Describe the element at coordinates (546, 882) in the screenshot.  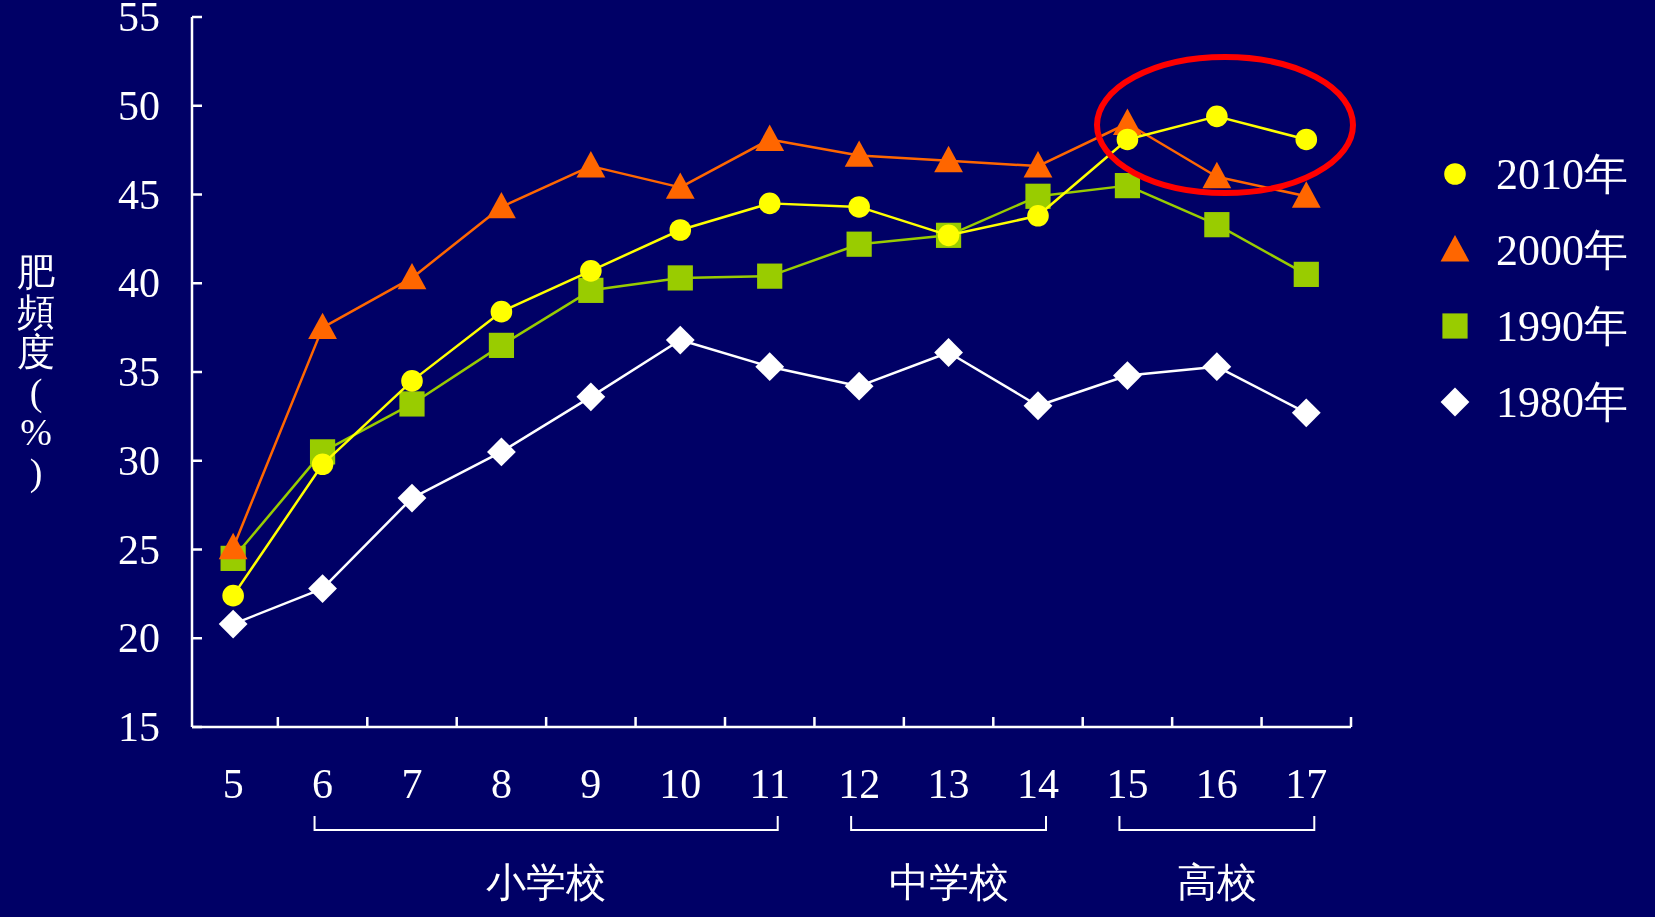
I see `text: 小学校` at that location.